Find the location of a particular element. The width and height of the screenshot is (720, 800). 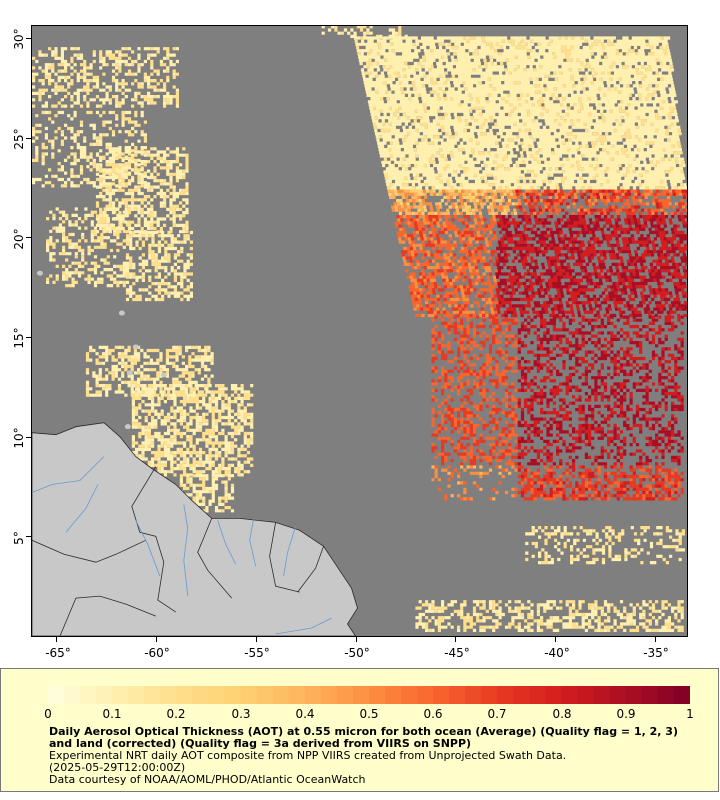

lon-label-40: -40° is located at coordinates (557, 653).